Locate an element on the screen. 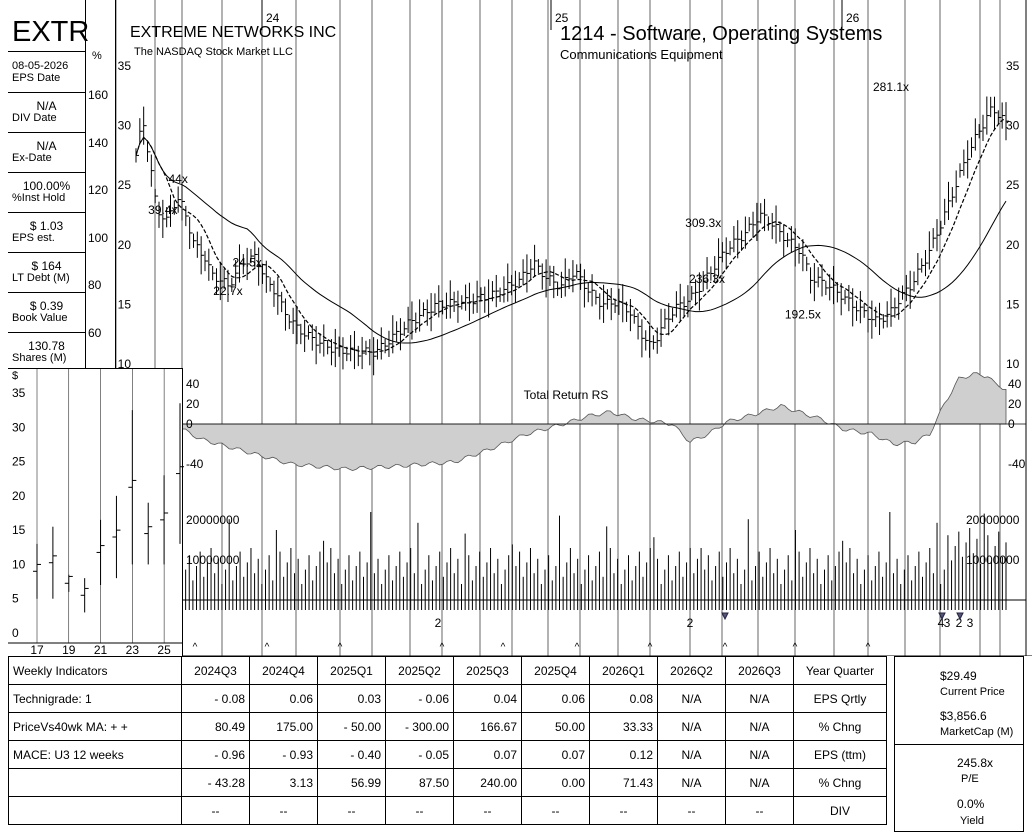  indicator-cell: - 0.08 is located at coordinates (215, 698).